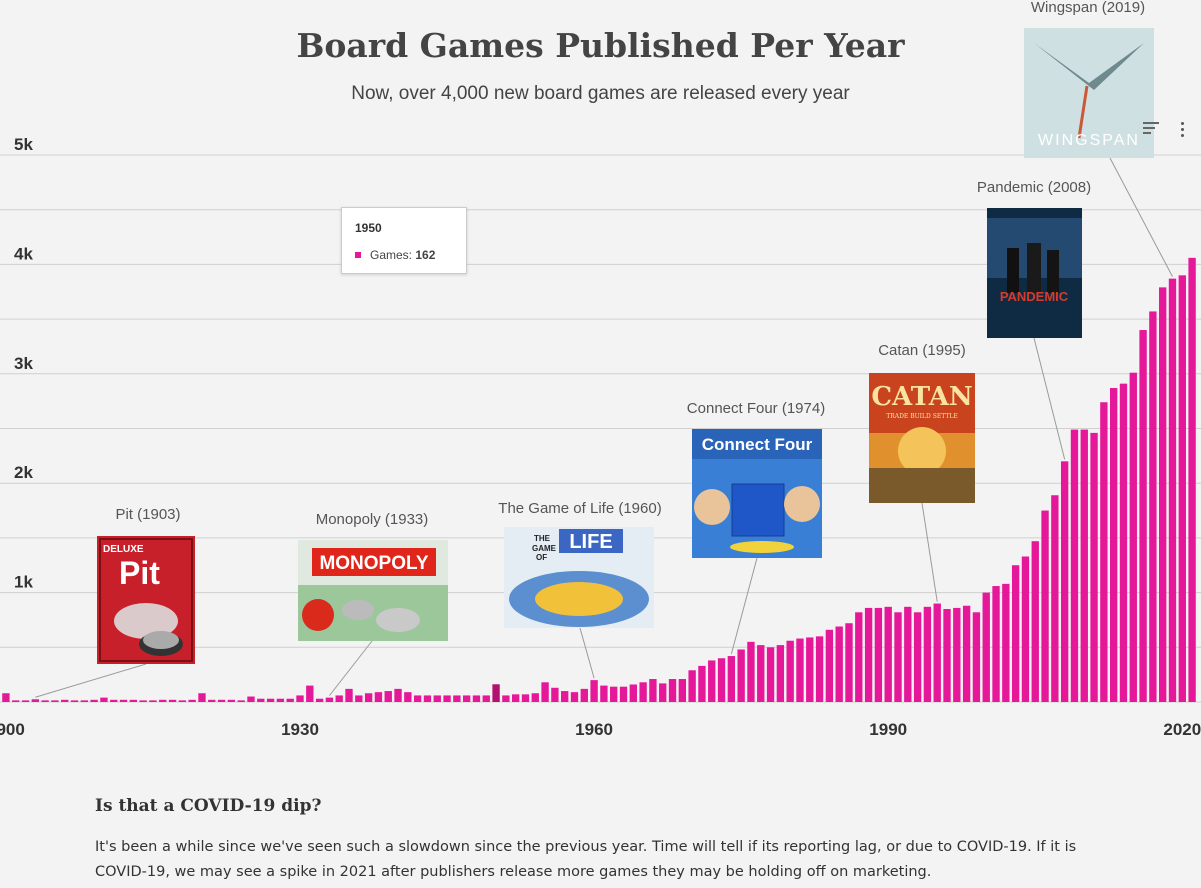 This screenshot has height=888, width=1201. I want to click on bar-1997, so click(957, 654).